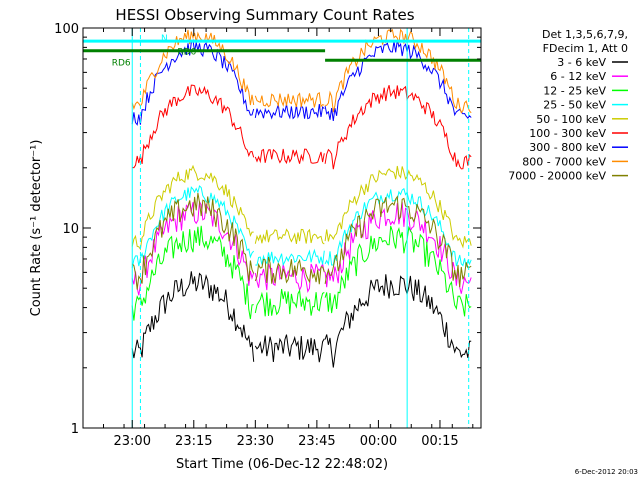  I want to click on legend-label: 25 - 50 keV, so click(574, 105).